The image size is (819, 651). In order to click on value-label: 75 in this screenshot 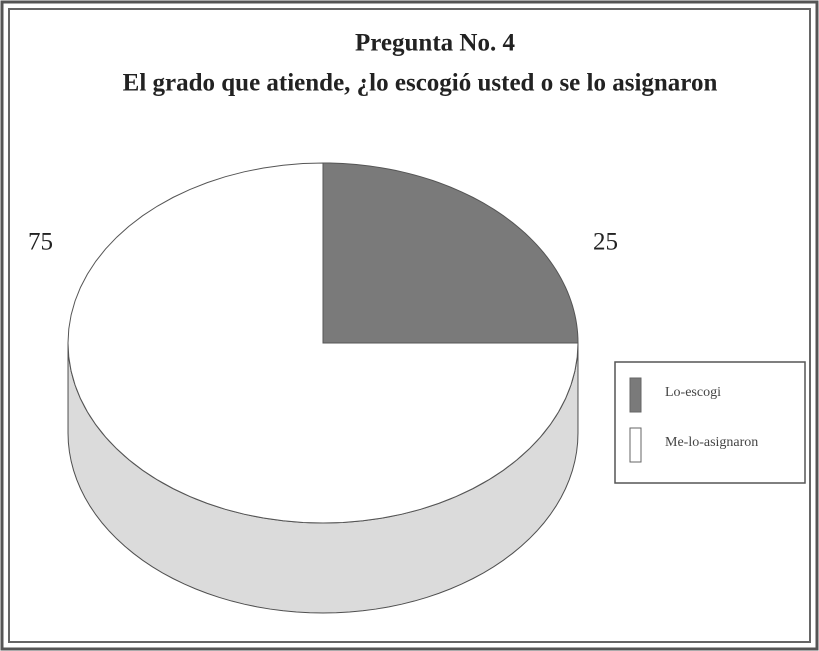, I will do `click(40, 242)`.